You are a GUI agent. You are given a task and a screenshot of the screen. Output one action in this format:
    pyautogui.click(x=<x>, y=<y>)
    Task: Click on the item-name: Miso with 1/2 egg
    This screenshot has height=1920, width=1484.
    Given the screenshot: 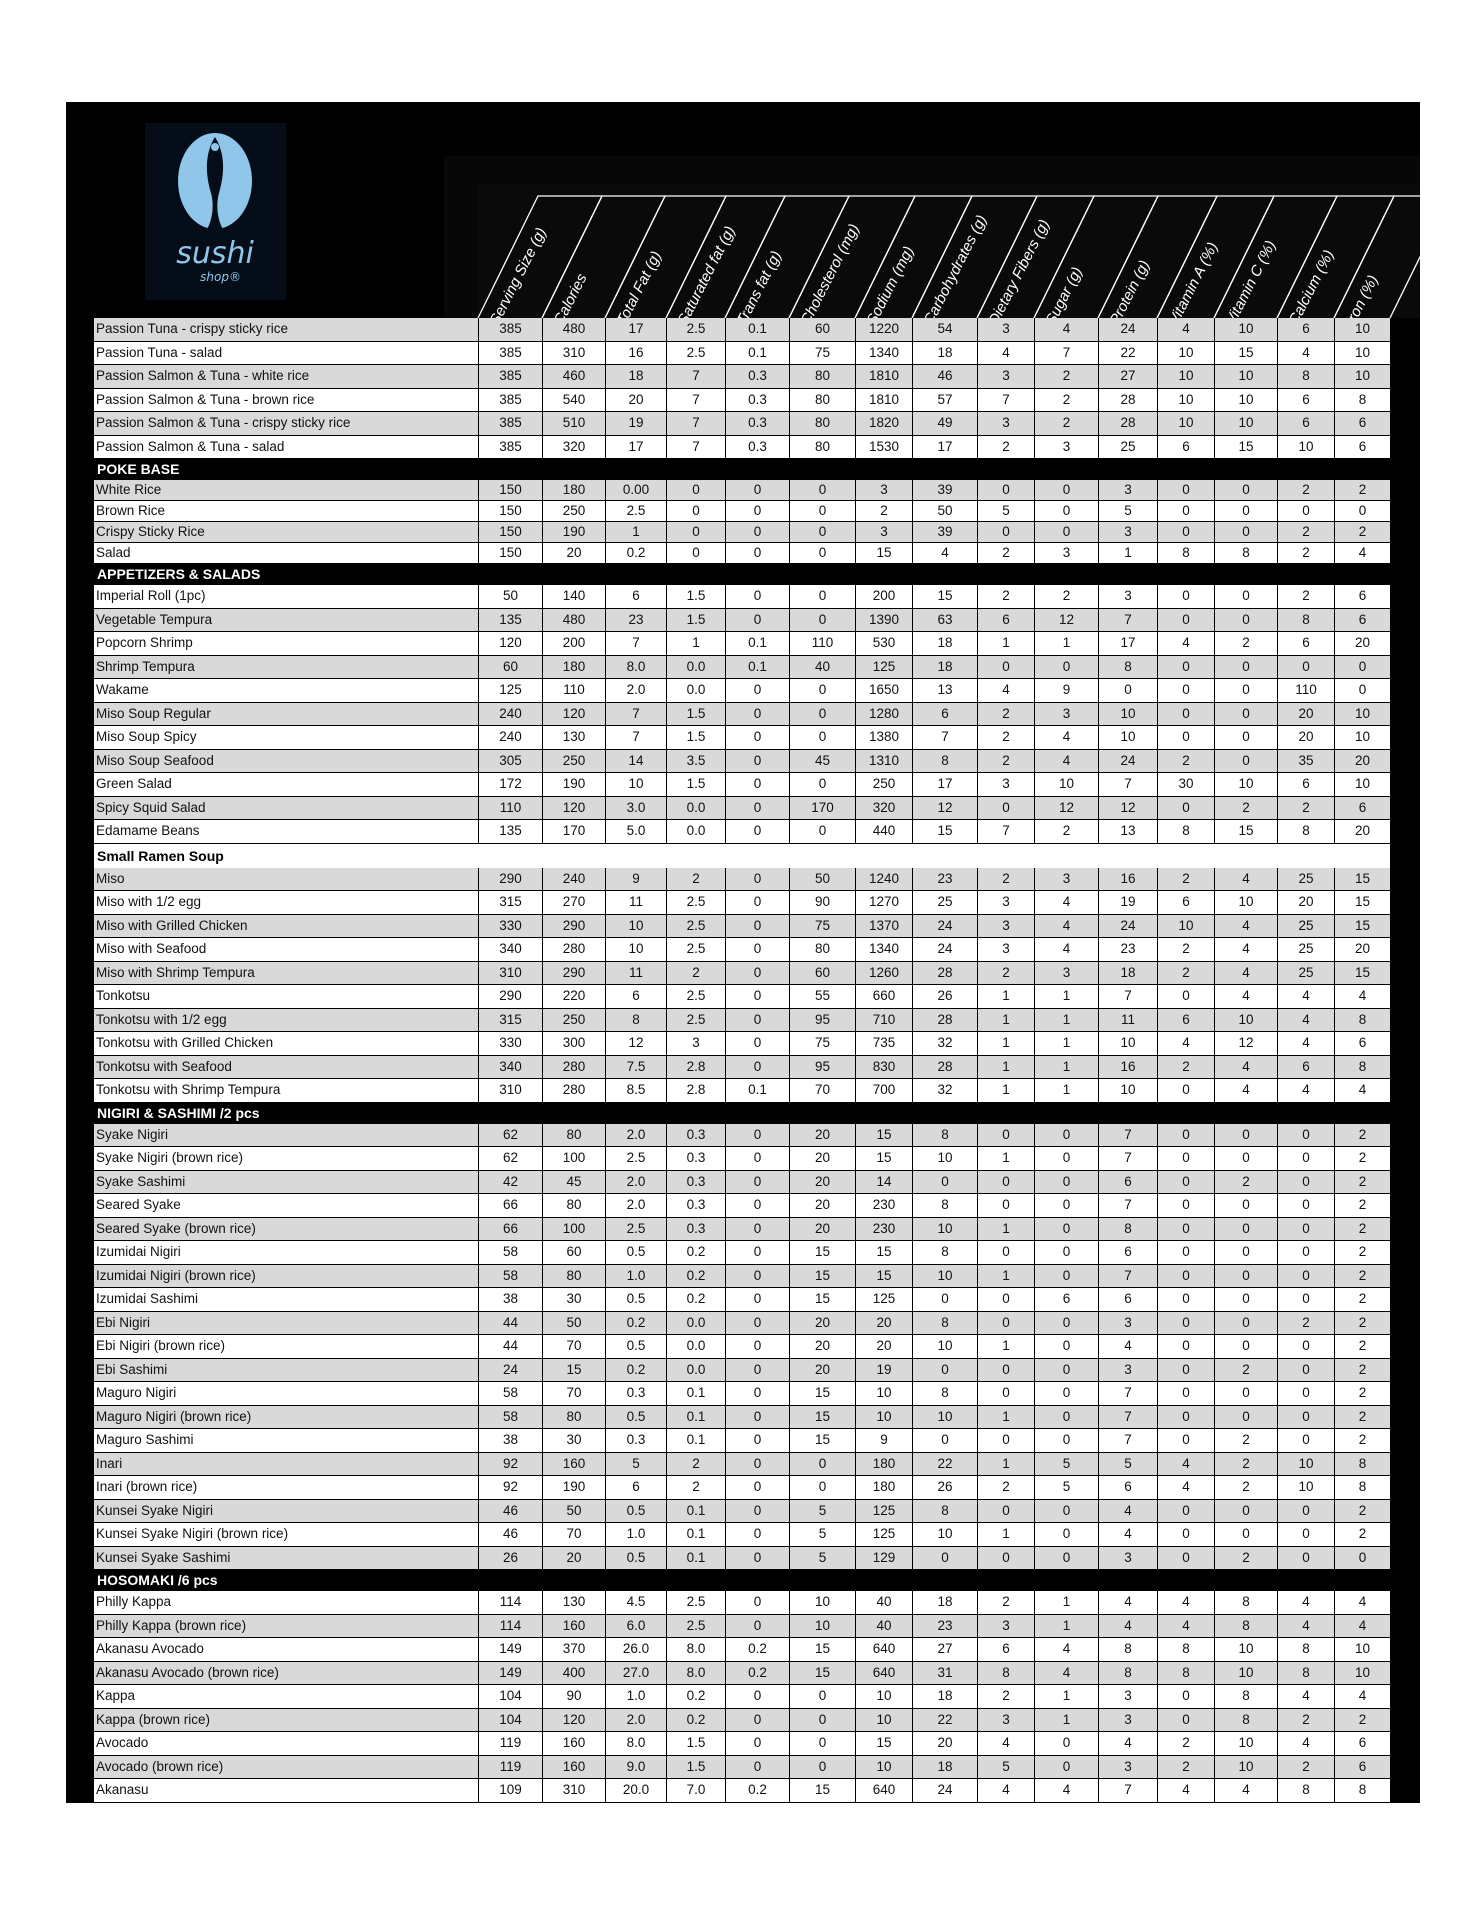 What is the action you would take?
    pyautogui.click(x=149, y=901)
    